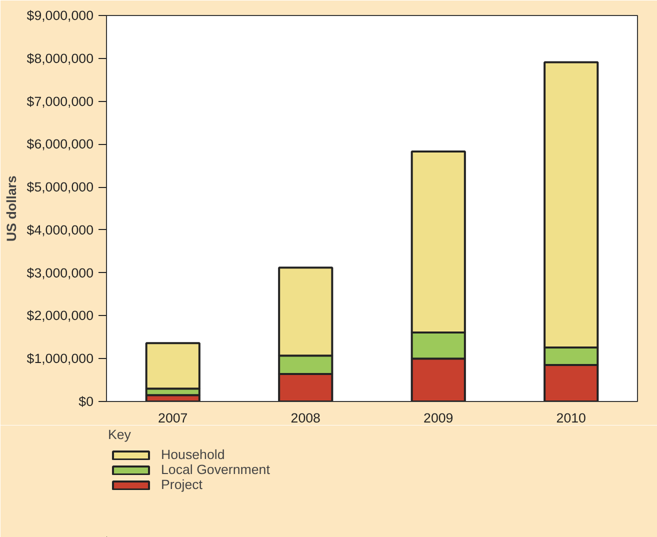  Describe the element at coordinates (181, 484) in the screenshot. I see `legend-label: Project` at that location.